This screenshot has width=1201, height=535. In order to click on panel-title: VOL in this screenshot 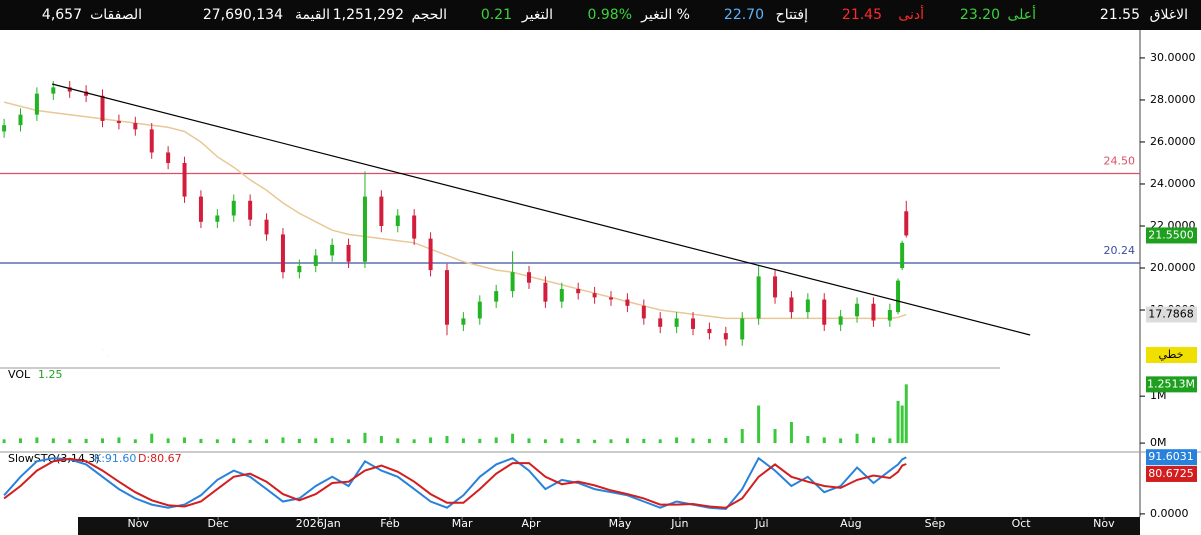, I will do `click(19, 374)`.